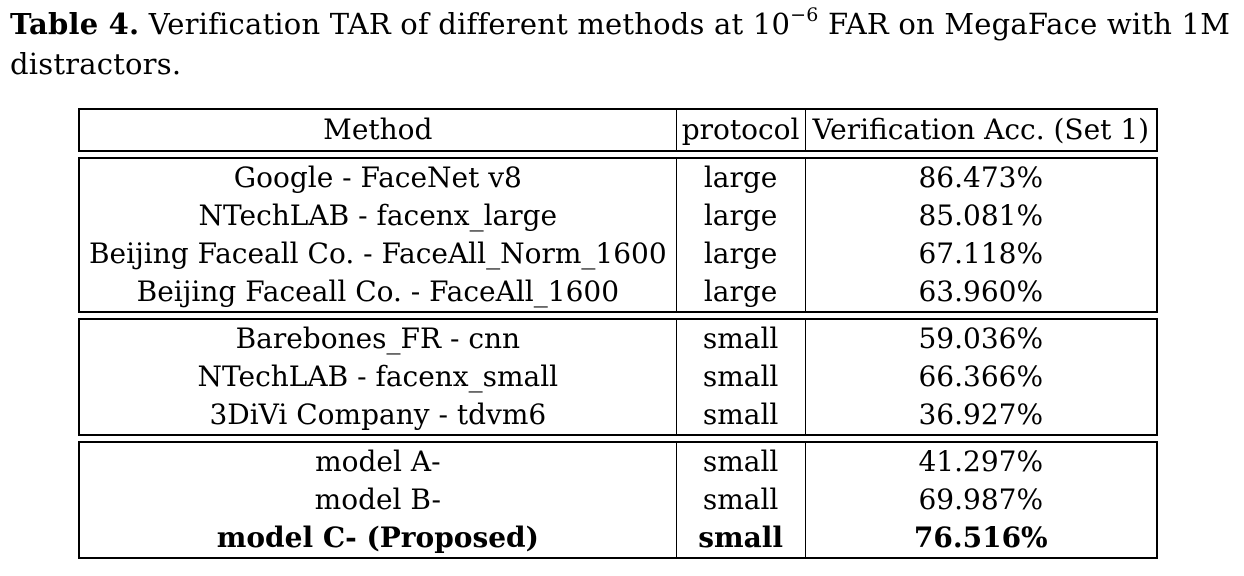 The width and height of the screenshot is (1244, 576). I want to click on method-cell: Barebones_FR - cnn, so click(377, 338).